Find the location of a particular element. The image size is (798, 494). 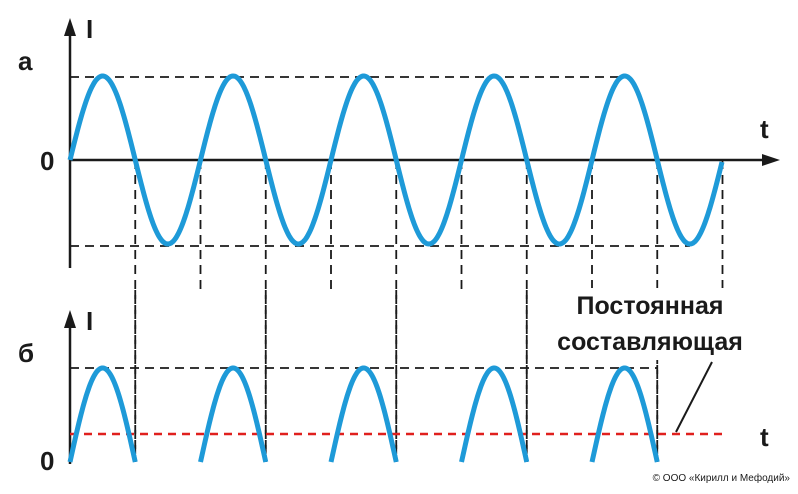

annotation: Постоянная is located at coordinates (650, 306).